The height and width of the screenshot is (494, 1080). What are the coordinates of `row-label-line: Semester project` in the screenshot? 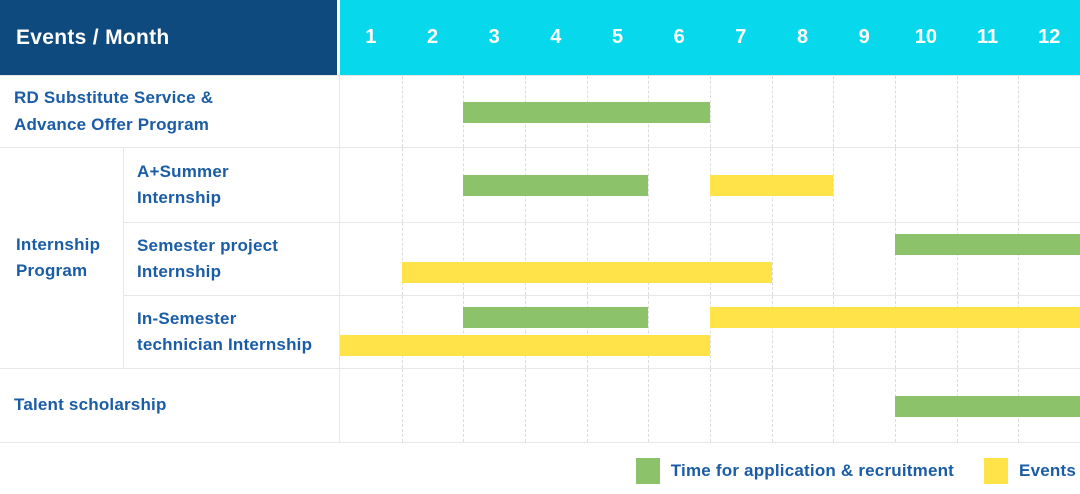 It's located at (208, 245).